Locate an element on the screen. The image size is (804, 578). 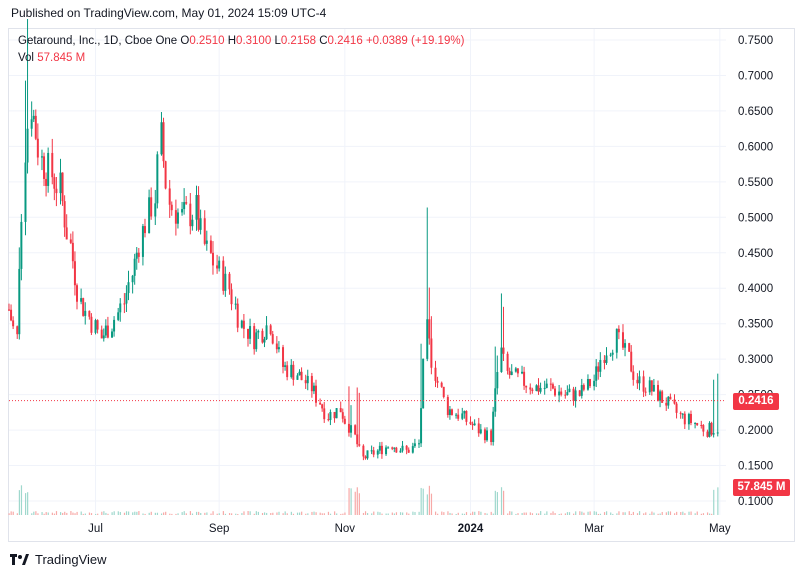
low-label: L is located at coordinates (277, 41).